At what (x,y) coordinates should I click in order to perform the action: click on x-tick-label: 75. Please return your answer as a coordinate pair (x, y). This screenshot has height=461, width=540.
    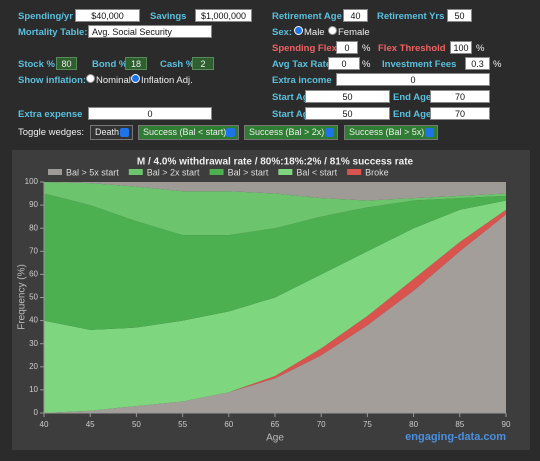
    Looking at the image, I should click on (367, 424).